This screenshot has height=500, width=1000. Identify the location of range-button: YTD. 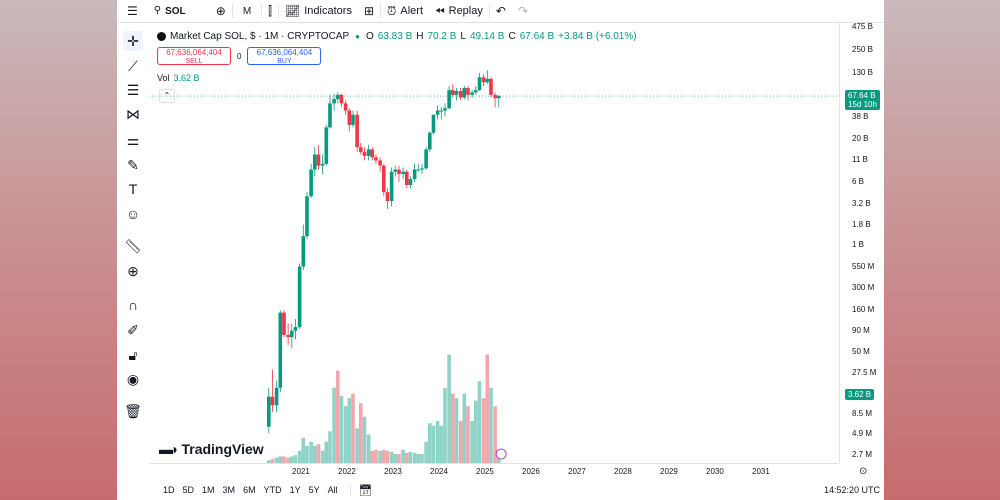
(272, 490).